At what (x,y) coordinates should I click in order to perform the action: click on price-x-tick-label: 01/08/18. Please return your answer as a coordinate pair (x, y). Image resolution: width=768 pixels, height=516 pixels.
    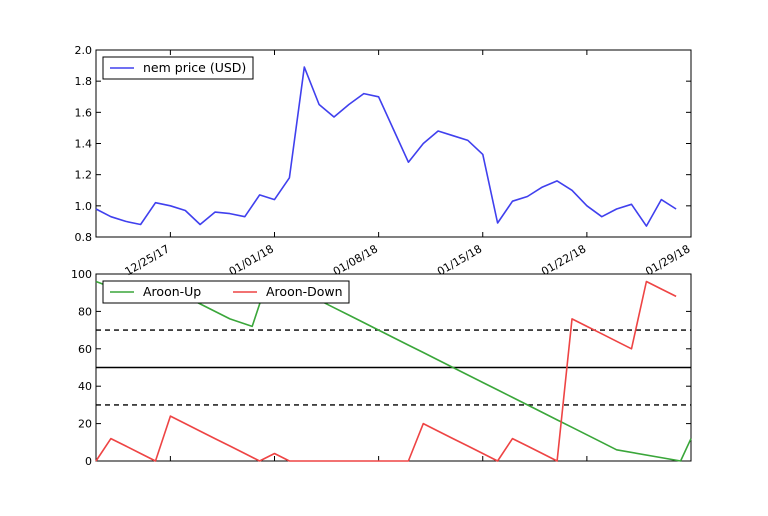
    Looking at the image, I should click on (355, 260).